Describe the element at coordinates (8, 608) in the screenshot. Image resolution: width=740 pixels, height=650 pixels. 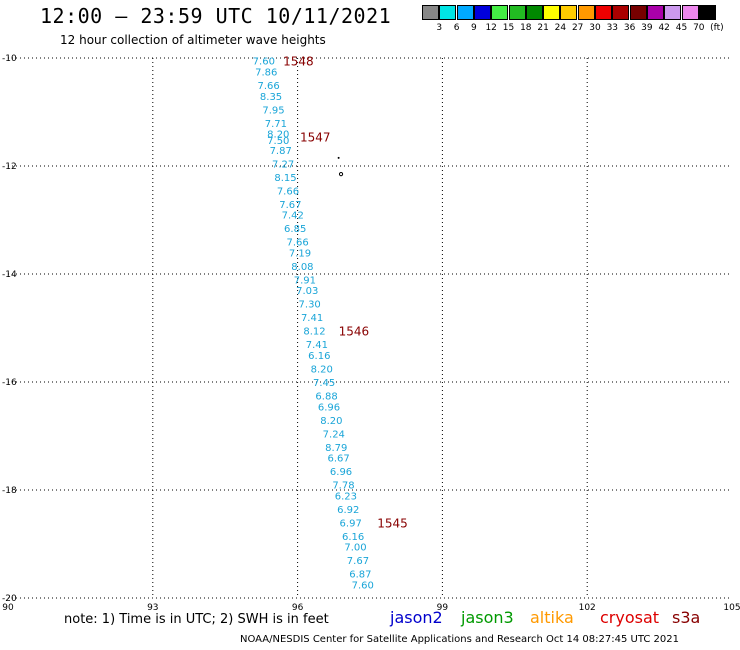
I see `x-tick-label: 90` at that location.